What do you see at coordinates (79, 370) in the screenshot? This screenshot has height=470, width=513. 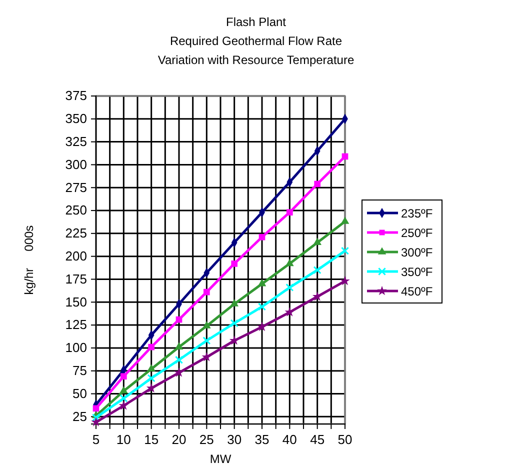 I see `y-tick-label: 75` at bounding box center [79, 370].